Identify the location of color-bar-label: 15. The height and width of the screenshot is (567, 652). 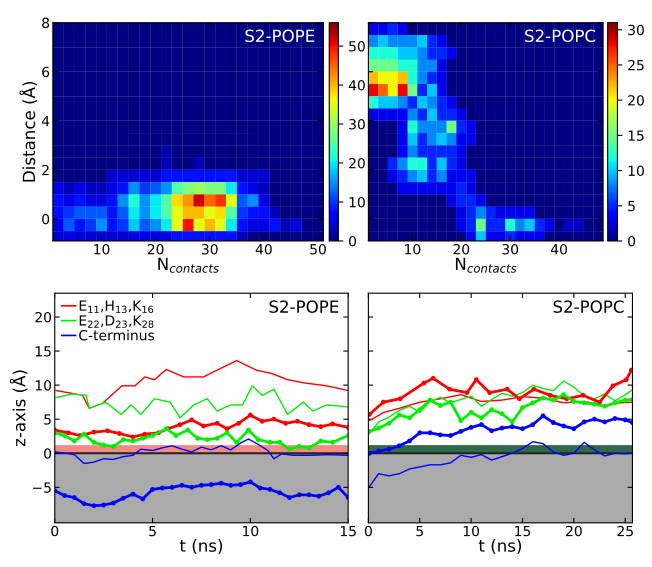
(636, 135).